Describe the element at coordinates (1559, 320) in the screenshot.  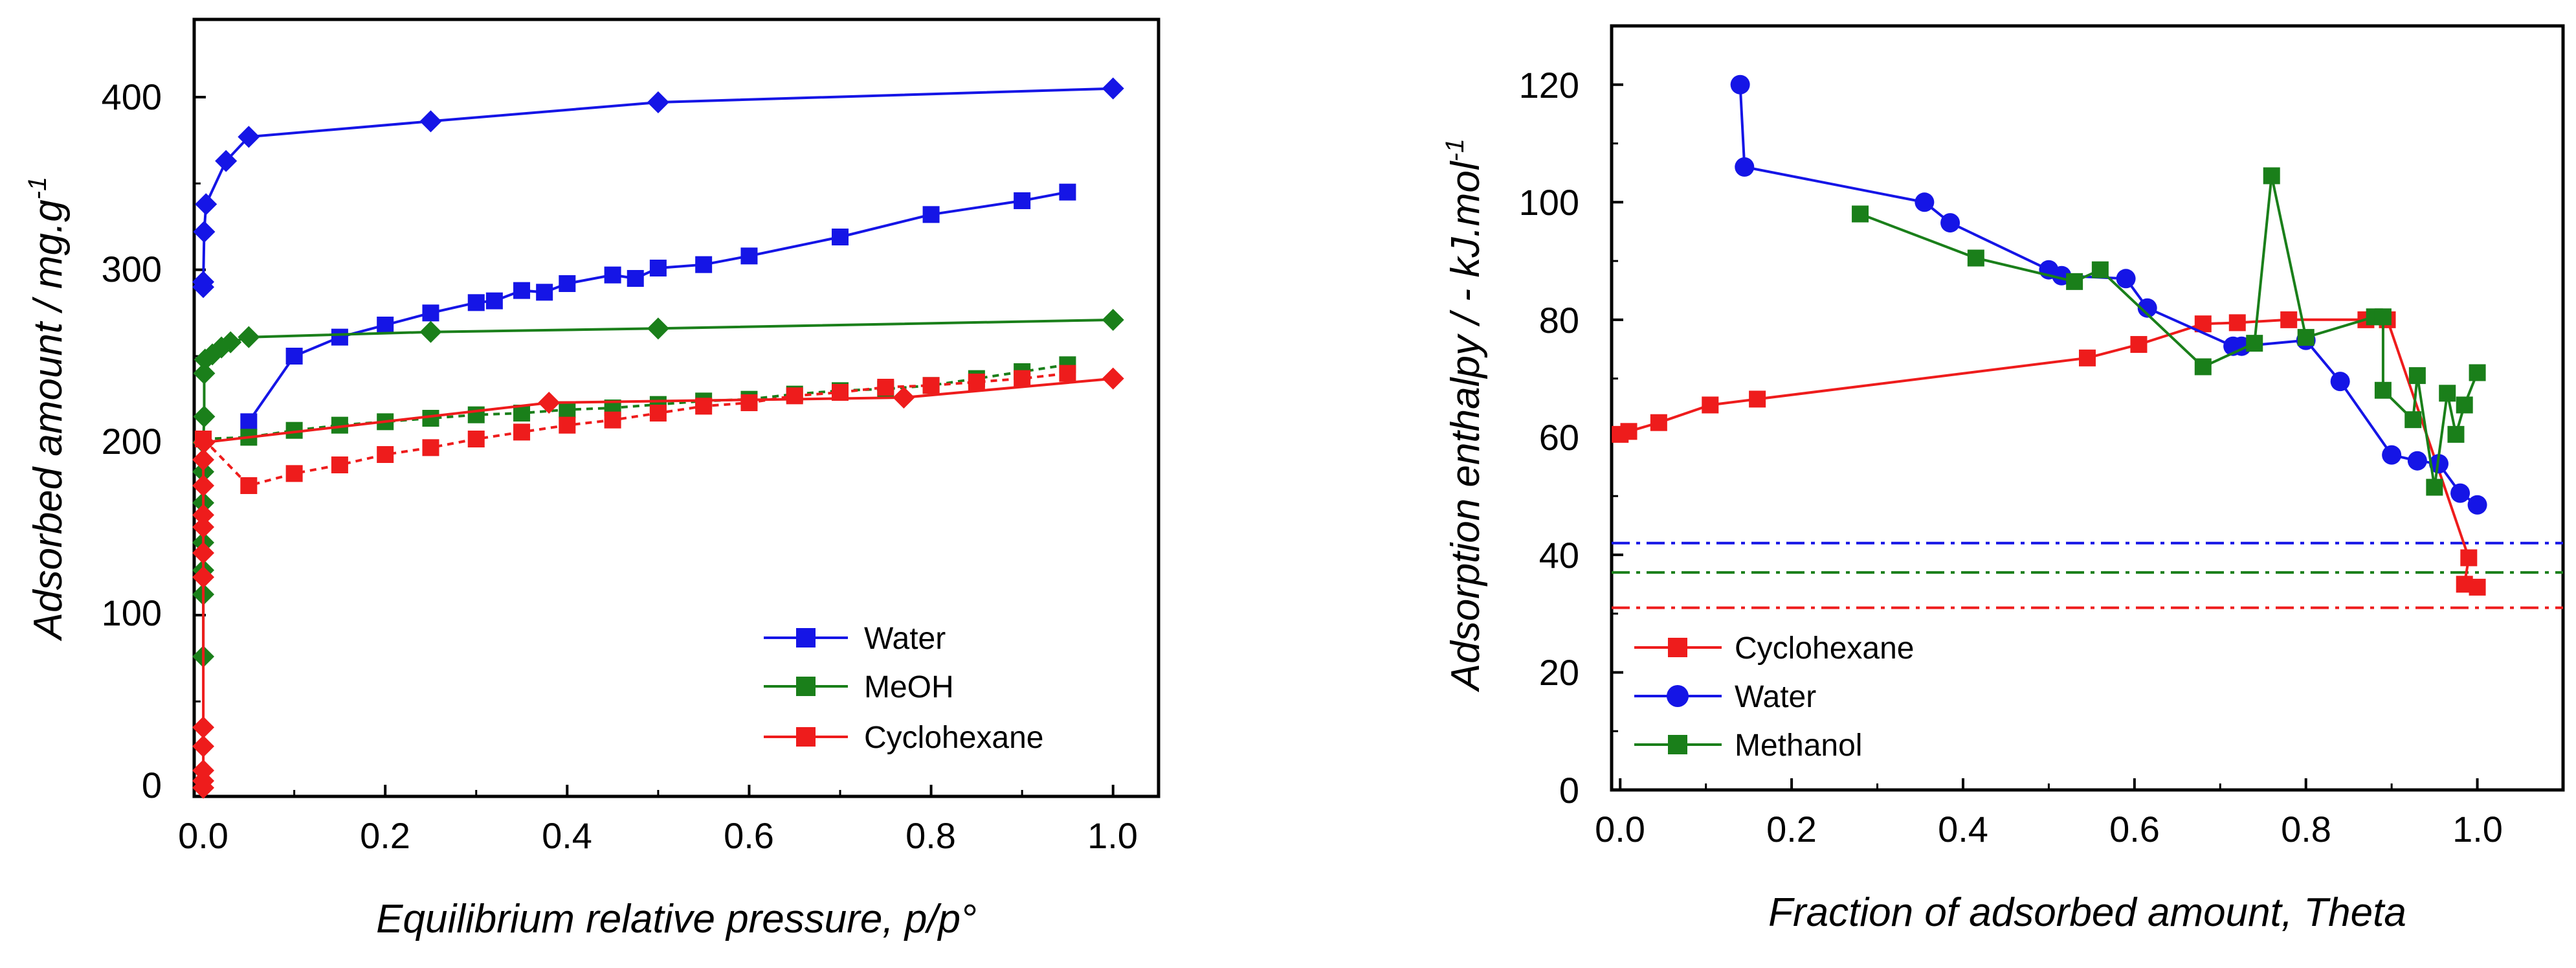
I see `right-ytick-80: 80` at that location.